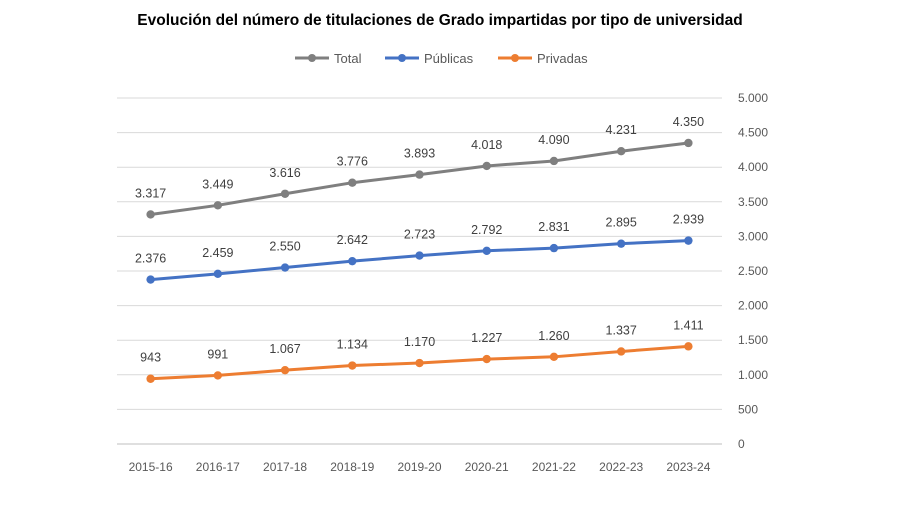 The height and width of the screenshot is (511, 900). I want to click on y-tick-label: 3.000, so click(753, 236).